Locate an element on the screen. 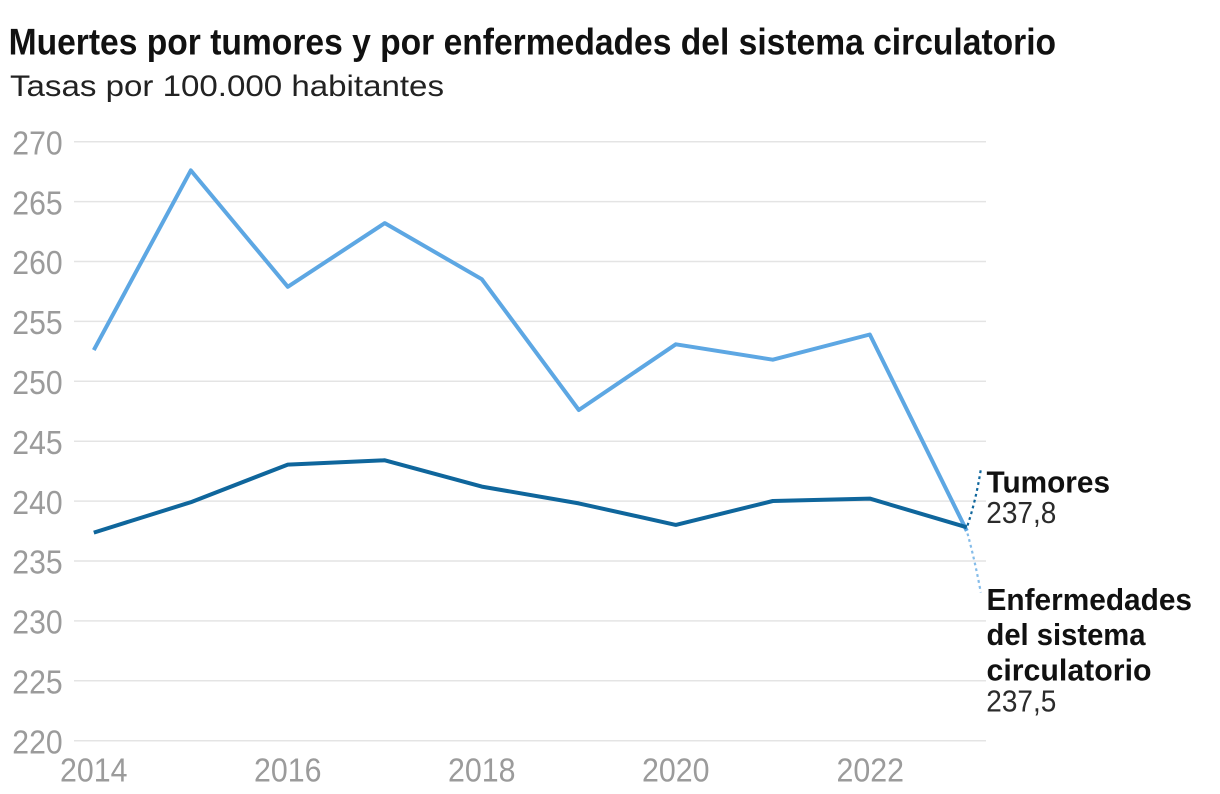 The width and height of the screenshot is (1220, 794). svg-text: 265 is located at coordinates (37, 202).